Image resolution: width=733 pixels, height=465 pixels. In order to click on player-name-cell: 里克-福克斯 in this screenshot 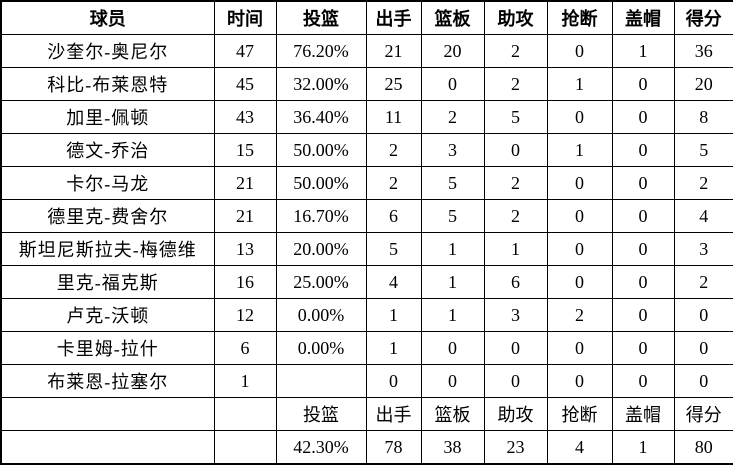, I will do `click(107, 282)`.